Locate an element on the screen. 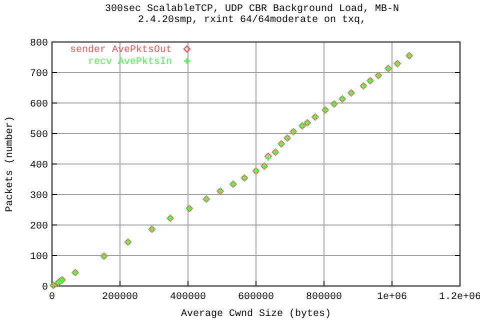  x-tick-label: 400000 is located at coordinates (188, 297).